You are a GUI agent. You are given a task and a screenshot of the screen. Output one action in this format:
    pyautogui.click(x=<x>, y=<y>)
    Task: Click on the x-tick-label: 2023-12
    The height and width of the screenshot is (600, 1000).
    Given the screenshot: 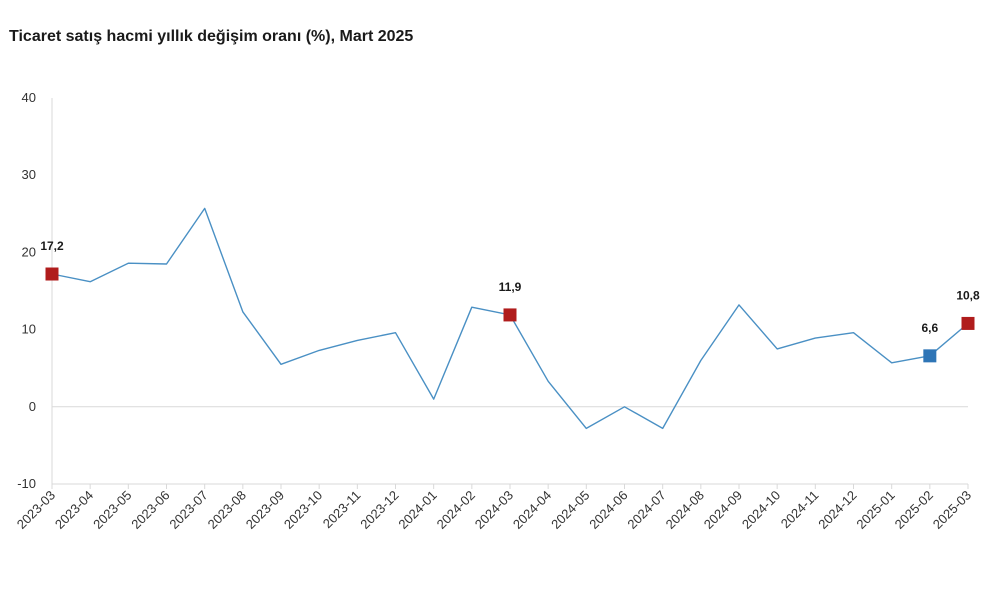 What is the action you would take?
    pyautogui.click(x=379, y=510)
    